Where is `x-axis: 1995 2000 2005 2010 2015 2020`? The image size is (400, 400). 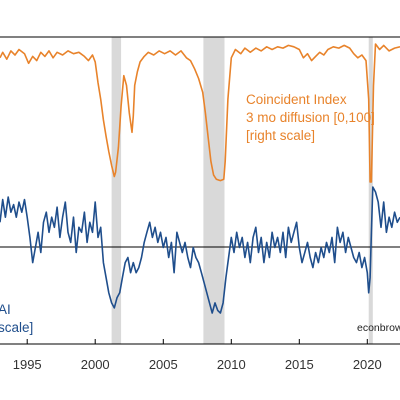 x-axis: 1995 2000 2005 2010 2015 2020 is located at coordinates (197, 355).